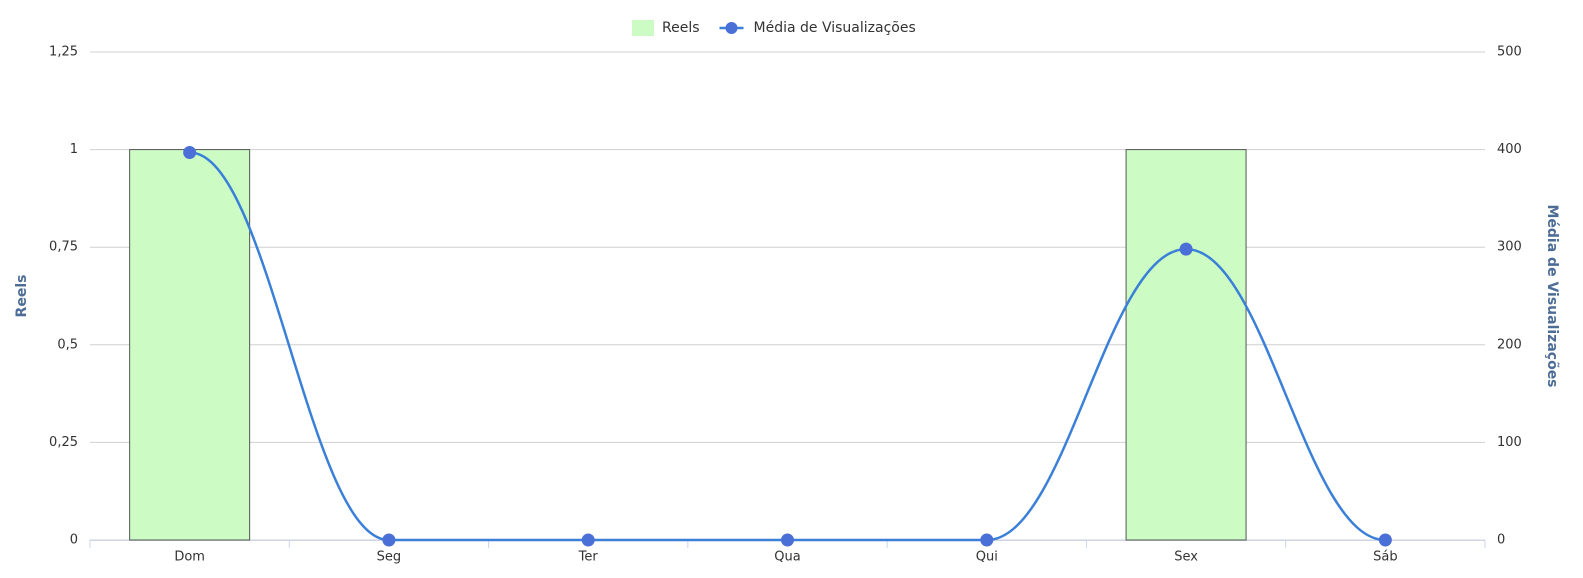 The width and height of the screenshot is (1583, 578). Describe the element at coordinates (643, 28) in the screenshot. I see `legend-swatch` at that location.